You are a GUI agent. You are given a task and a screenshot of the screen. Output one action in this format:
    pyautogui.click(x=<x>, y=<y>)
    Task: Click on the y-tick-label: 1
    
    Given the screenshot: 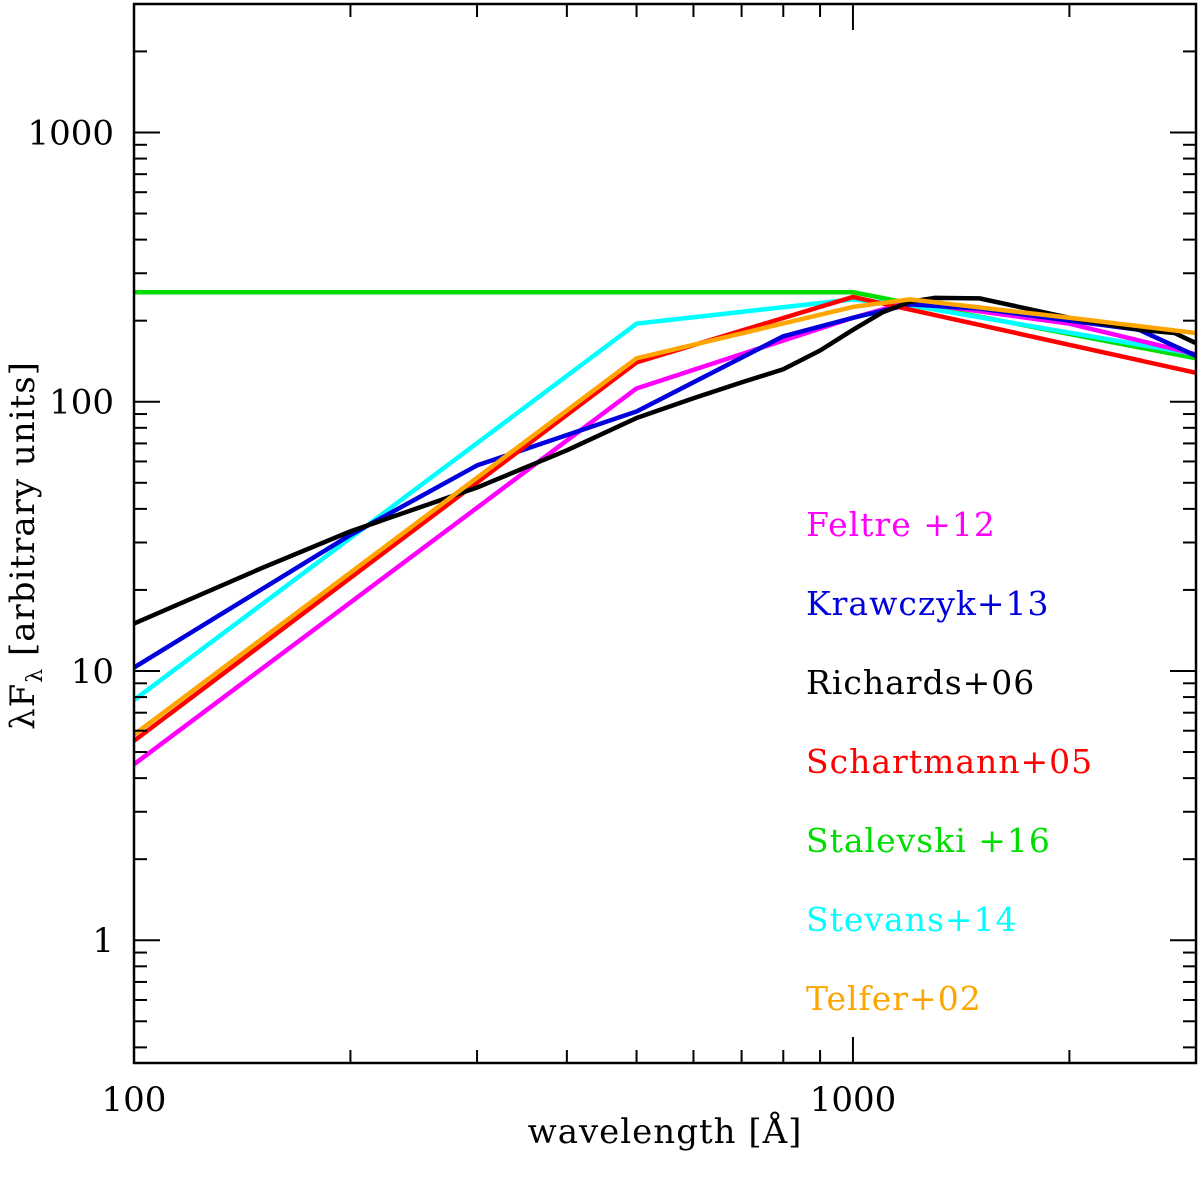 What is the action you would take?
    pyautogui.click(x=103, y=941)
    